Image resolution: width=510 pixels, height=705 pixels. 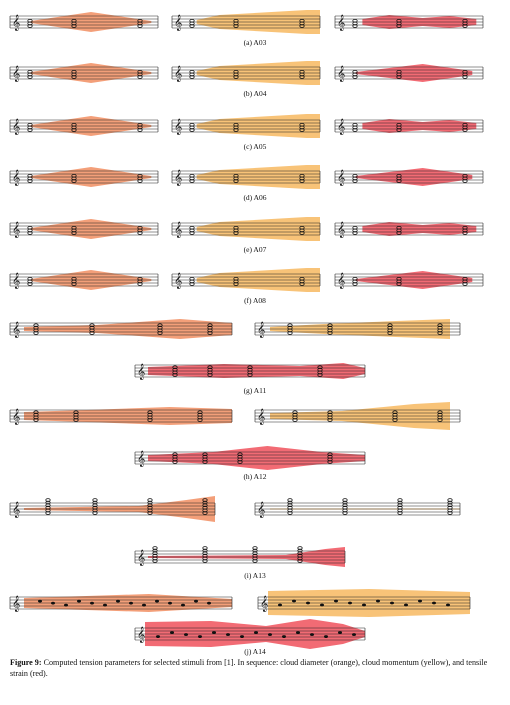 What do you see at coordinates (235, 531) in the screenshot?
I see `panel-i-a13: 𝄞 𝄞 𝄞` at bounding box center [235, 531].